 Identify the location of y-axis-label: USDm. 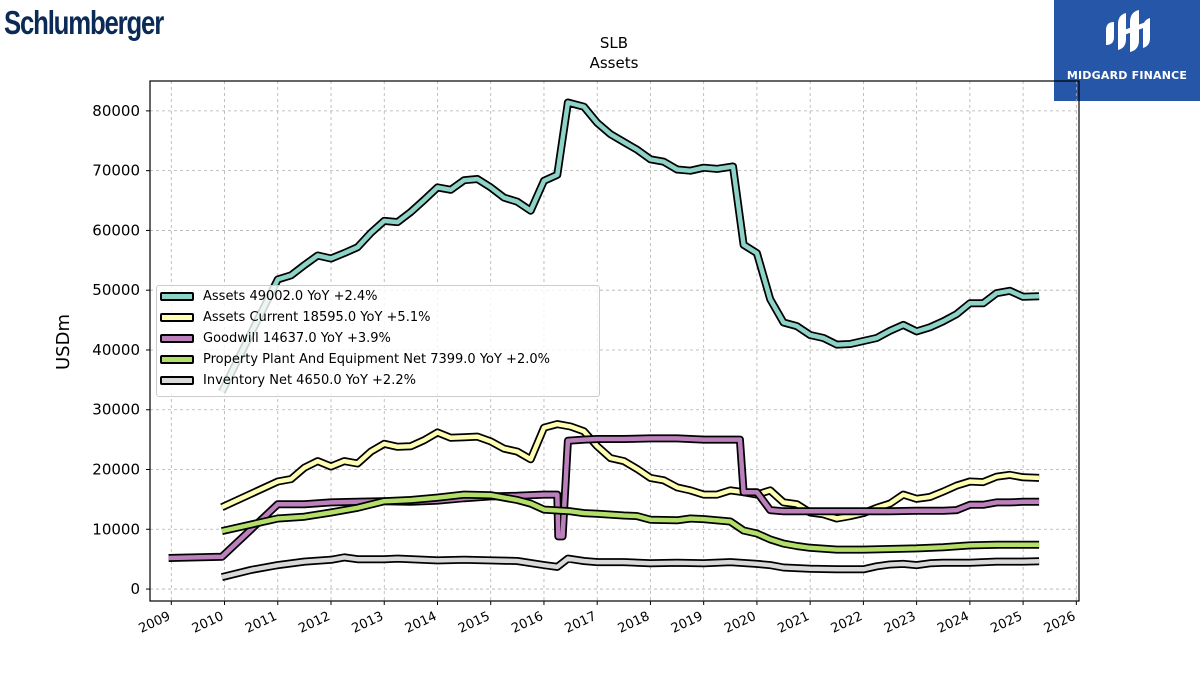
(63, 342).